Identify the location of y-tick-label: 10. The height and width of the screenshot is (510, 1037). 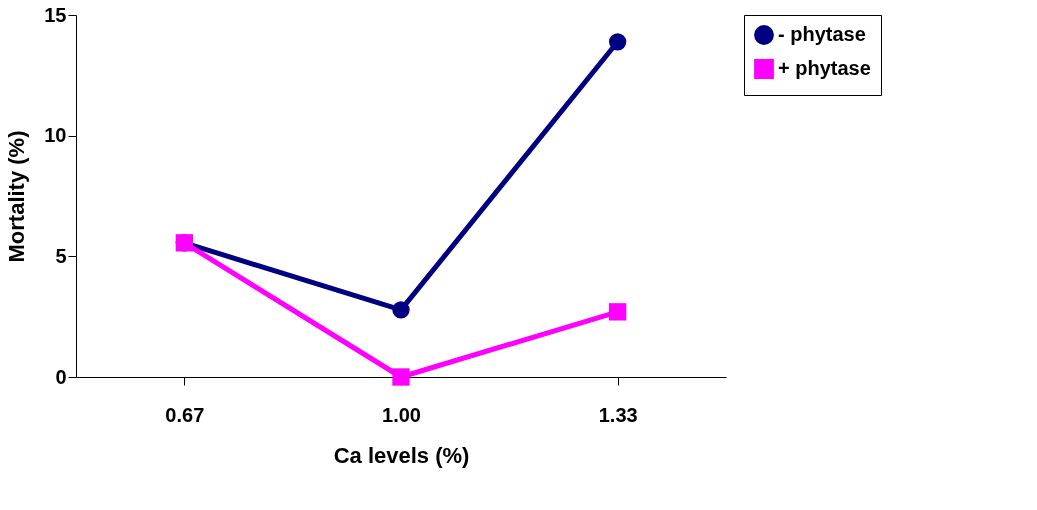
(55, 135).